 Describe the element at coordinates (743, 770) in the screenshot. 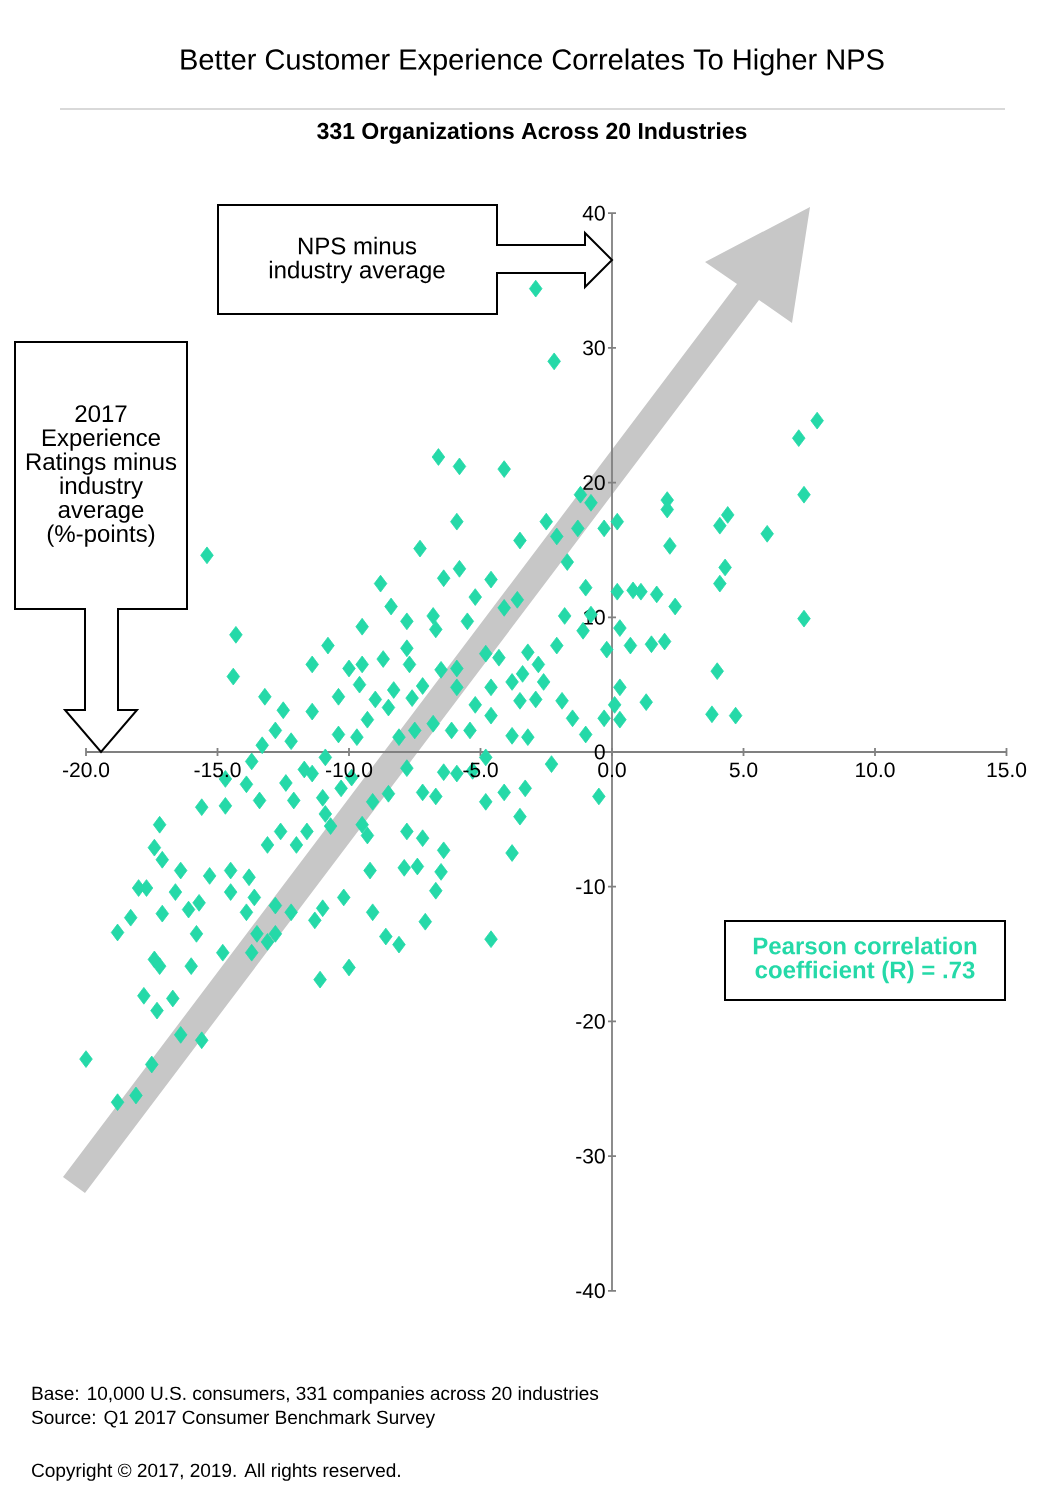

I see `x-tick-label: 5.0` at that location.